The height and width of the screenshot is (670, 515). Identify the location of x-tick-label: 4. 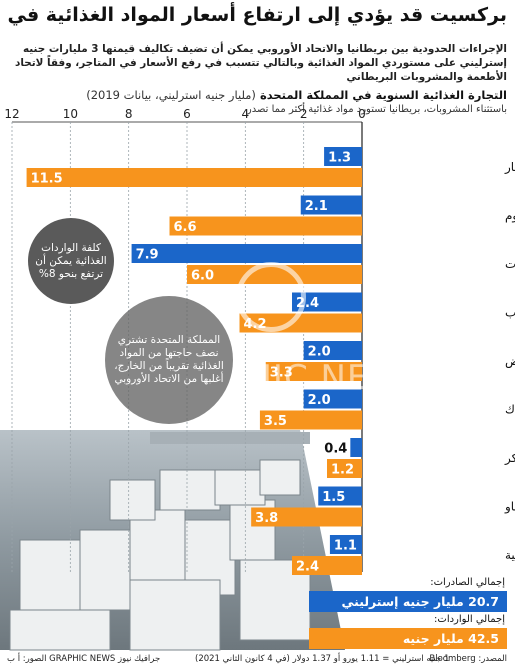
(246, 114).